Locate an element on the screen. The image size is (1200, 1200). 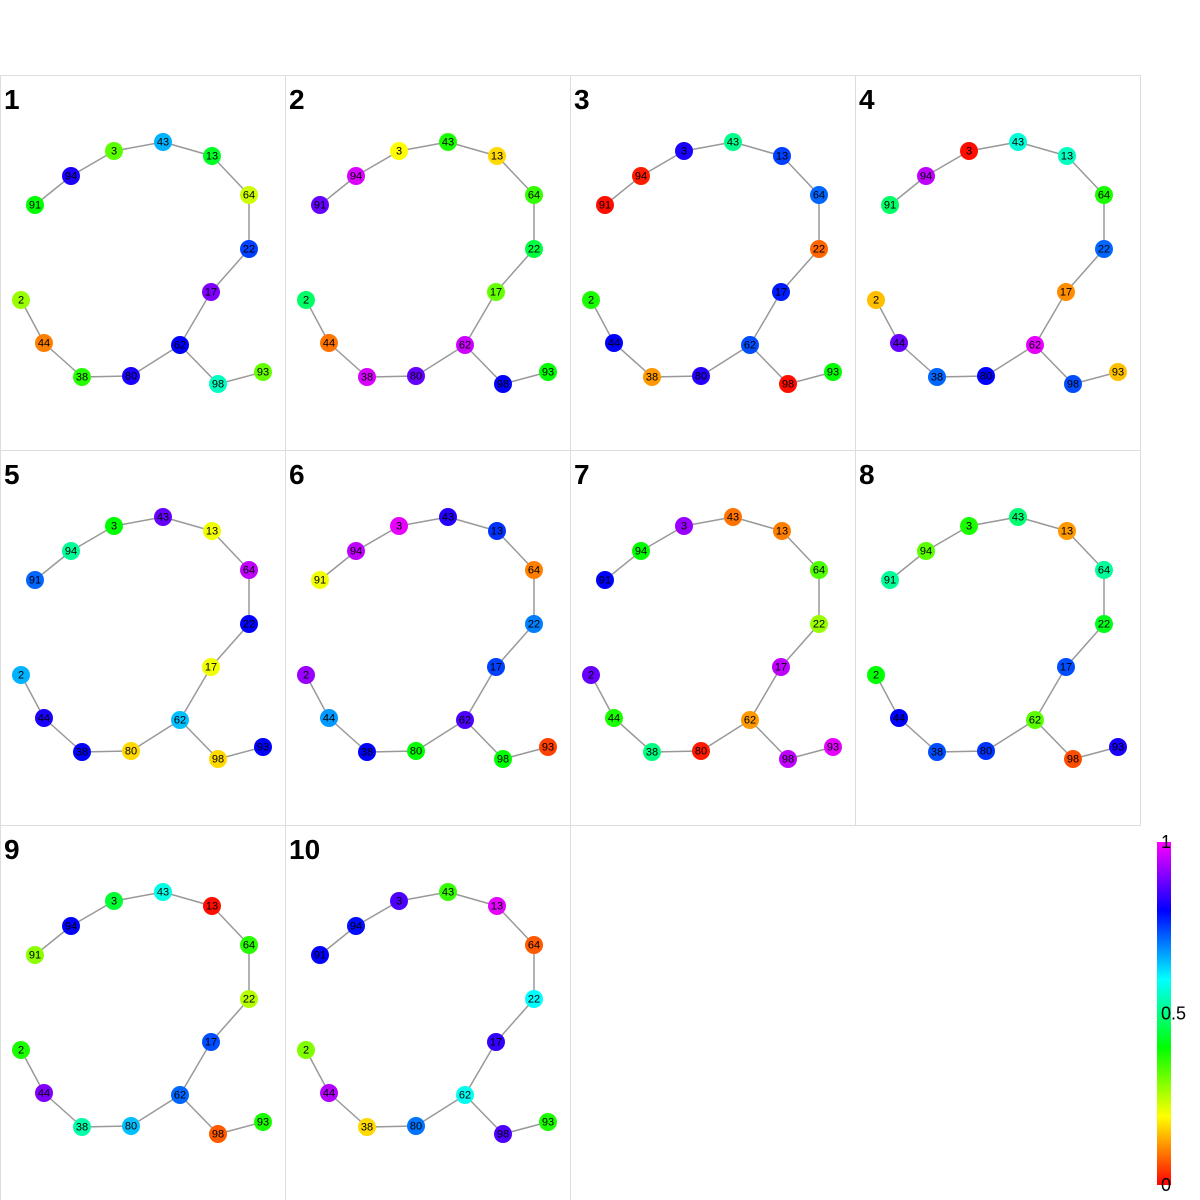
node-label-62: 62 is located at coordinates (465, 346).